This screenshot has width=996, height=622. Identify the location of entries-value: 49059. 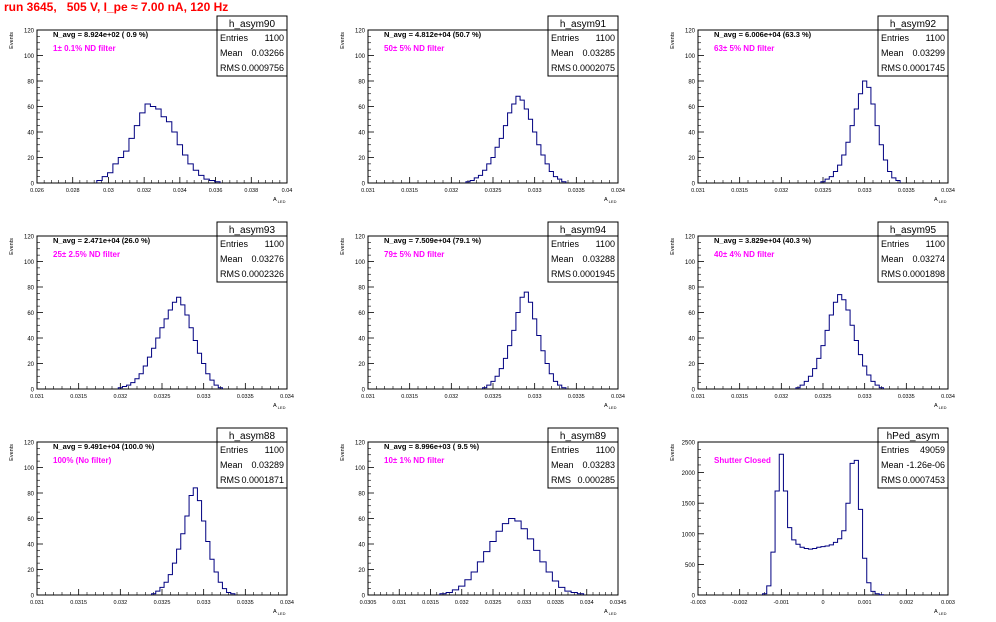
(932, 450).